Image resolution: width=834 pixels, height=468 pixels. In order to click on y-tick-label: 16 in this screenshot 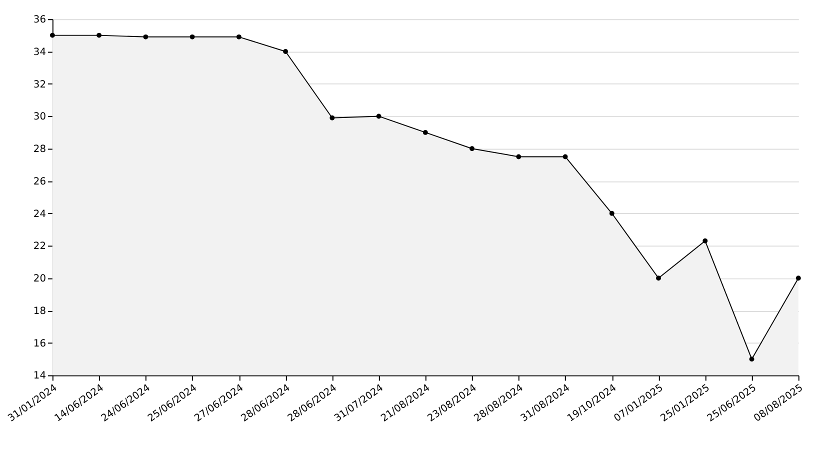, I will do `click(39, 344)`.